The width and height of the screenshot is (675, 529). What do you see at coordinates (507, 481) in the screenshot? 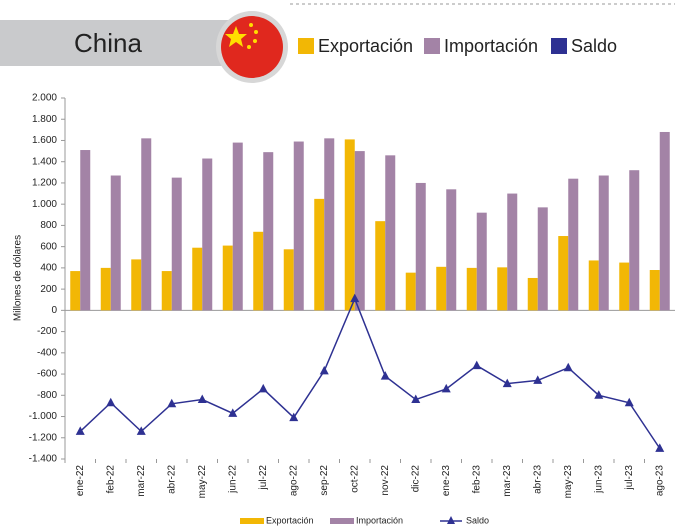
I see `x-tick-label: mar-23` at bounding box center [507, 481].